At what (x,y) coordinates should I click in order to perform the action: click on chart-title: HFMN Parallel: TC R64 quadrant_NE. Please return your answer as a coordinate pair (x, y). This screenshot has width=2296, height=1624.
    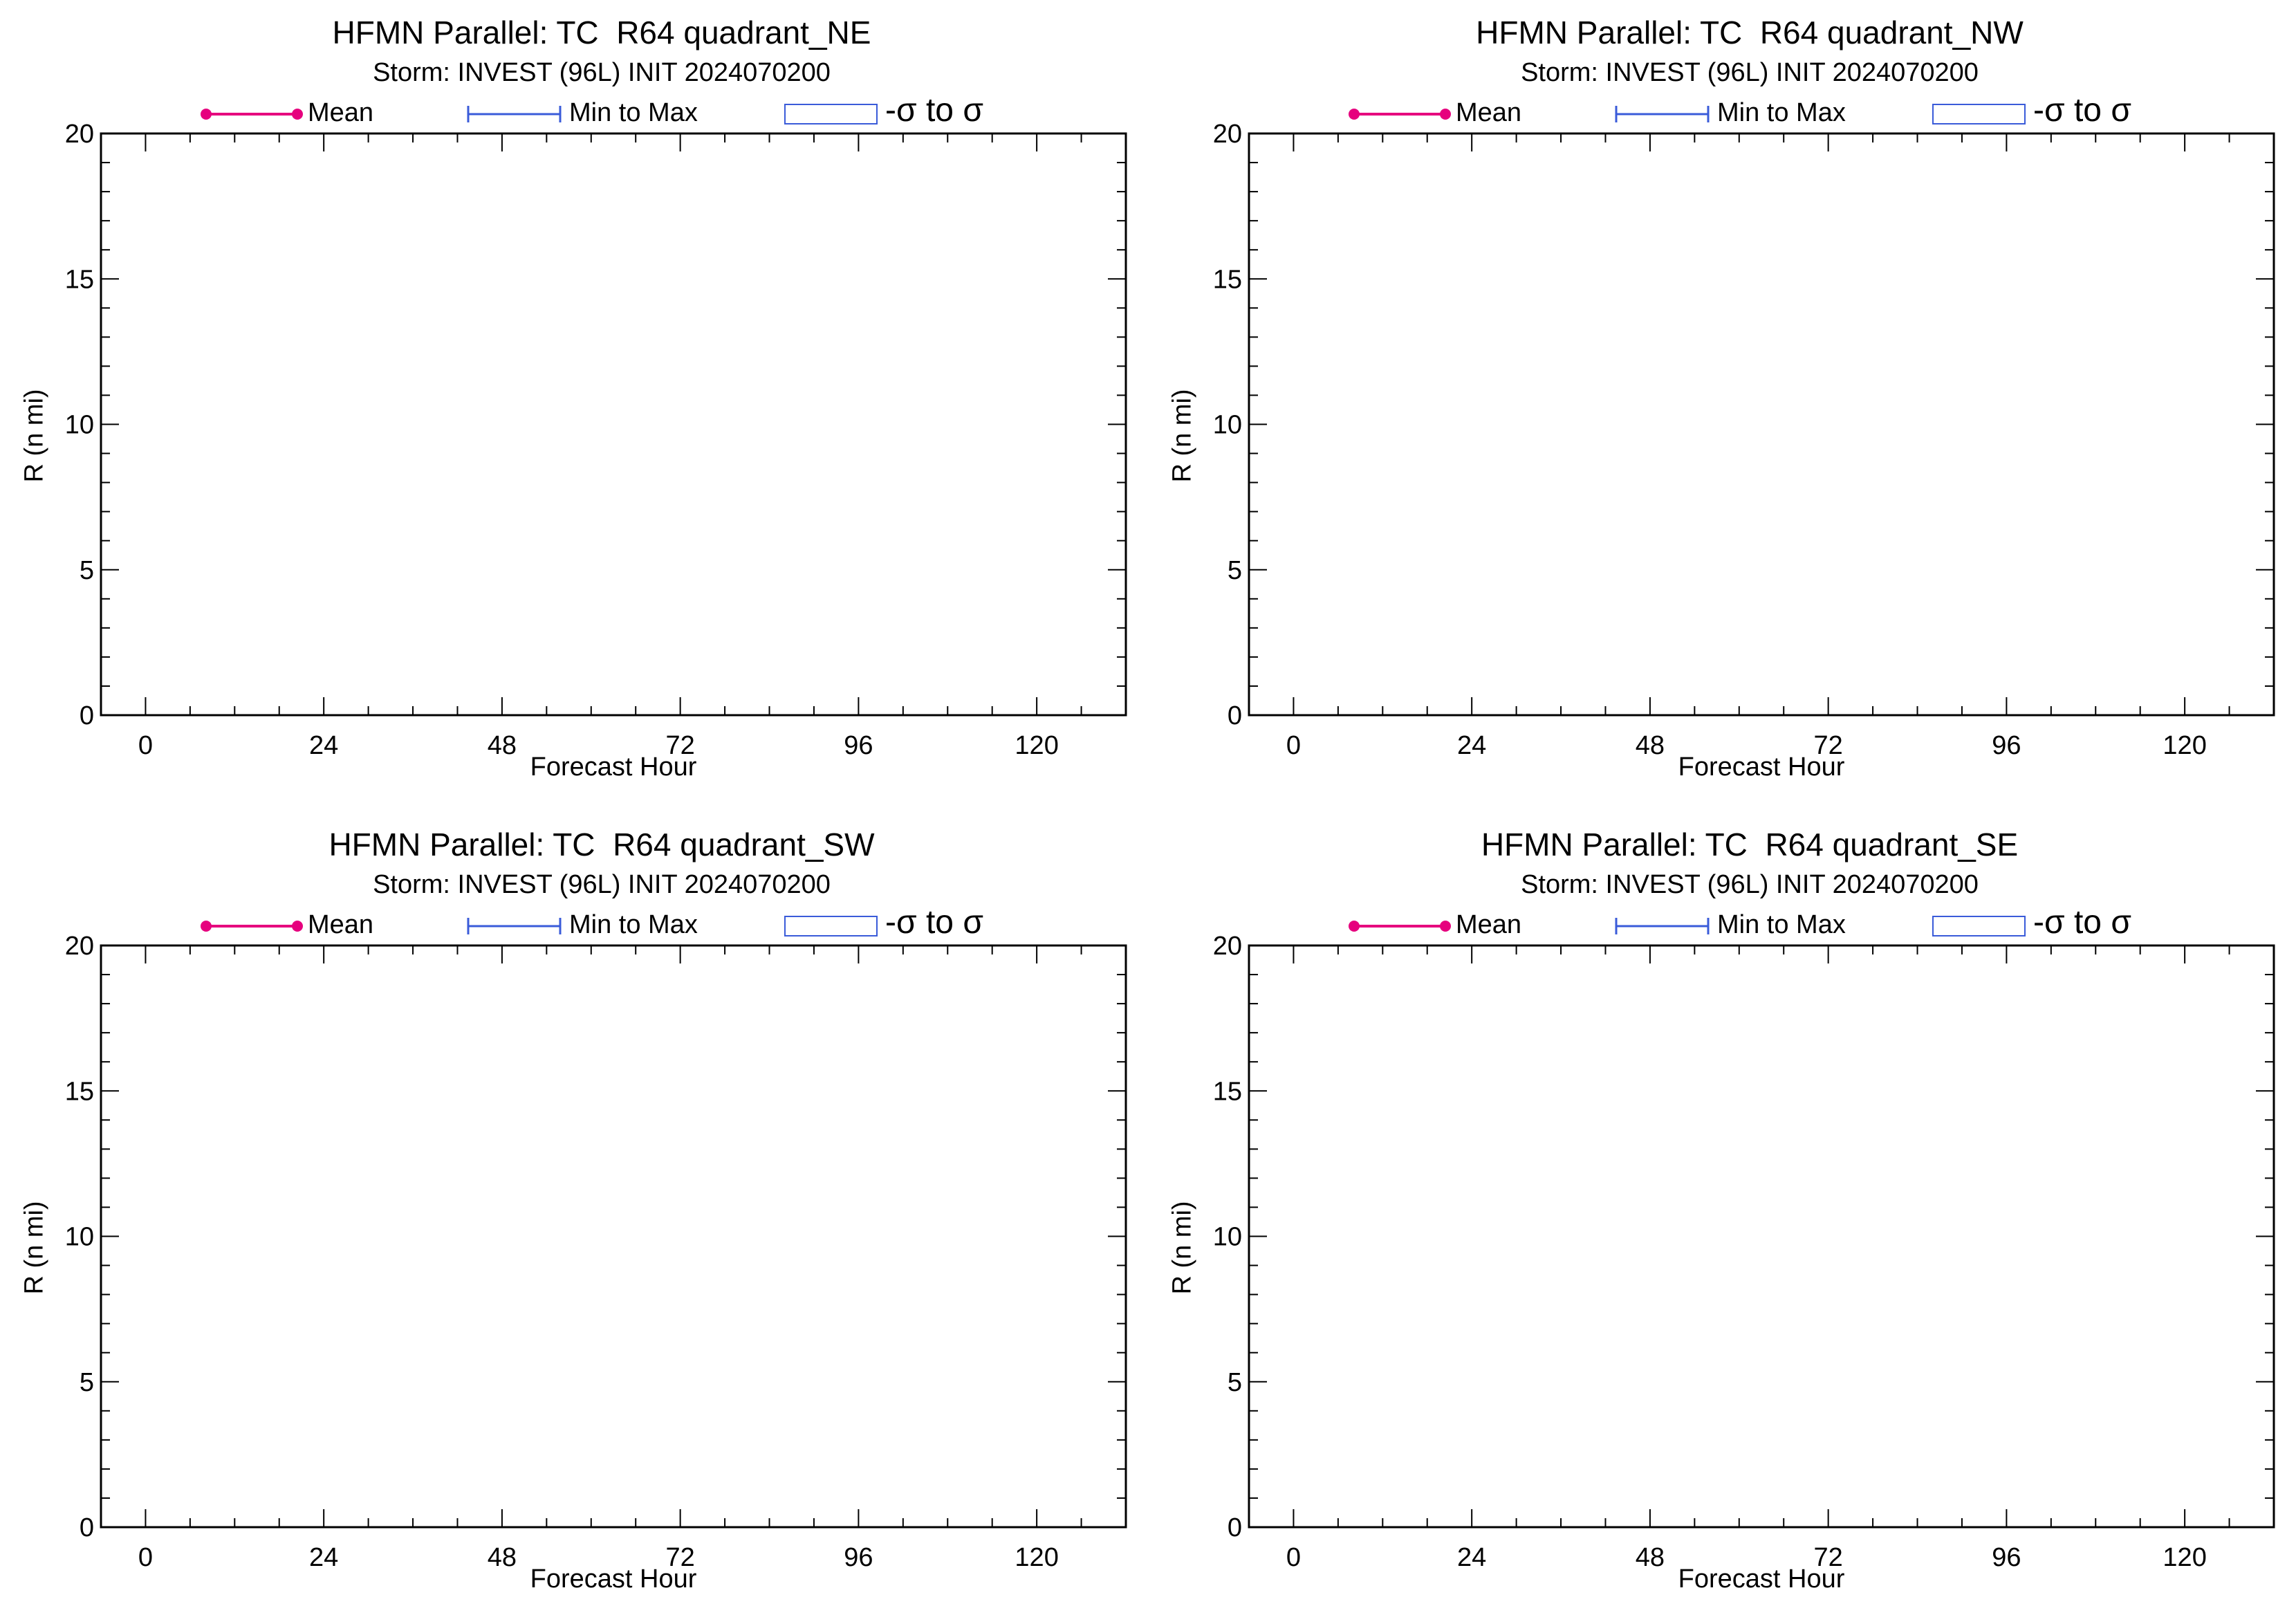
    Looking at the image, I should click on (602, 32).